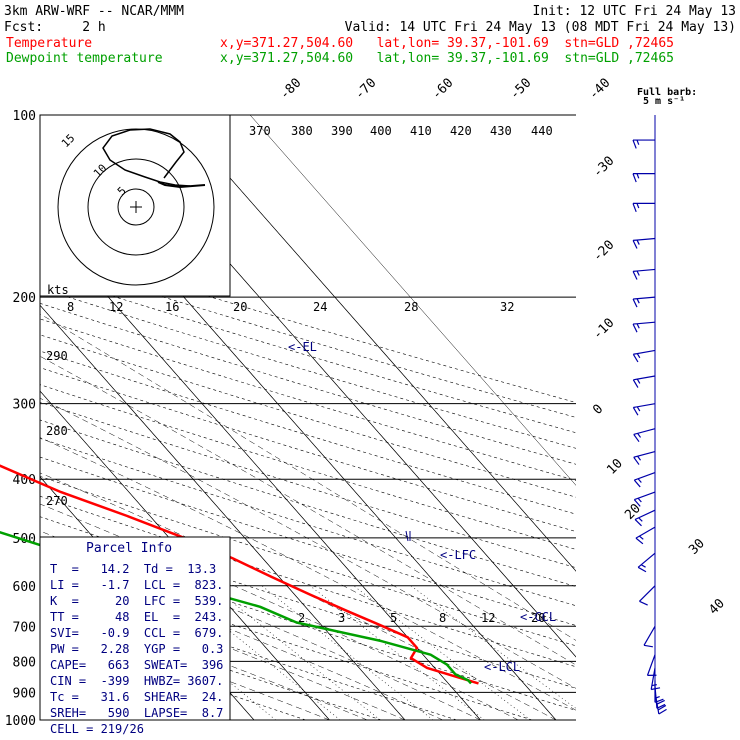 The height and width of the screenshot is (740, 740). I want to click on hodograph-background, so click(135, 205).